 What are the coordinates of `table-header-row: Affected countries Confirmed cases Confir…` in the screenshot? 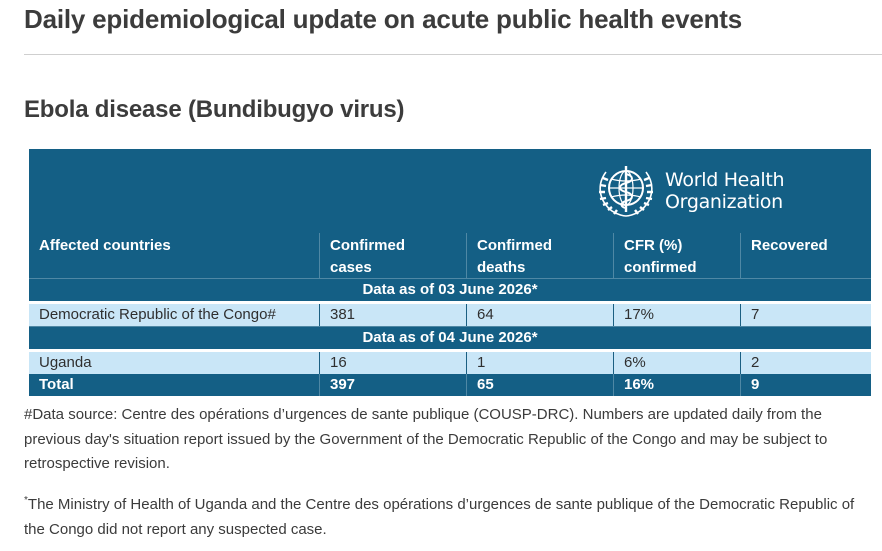 It's located at (450, 255).